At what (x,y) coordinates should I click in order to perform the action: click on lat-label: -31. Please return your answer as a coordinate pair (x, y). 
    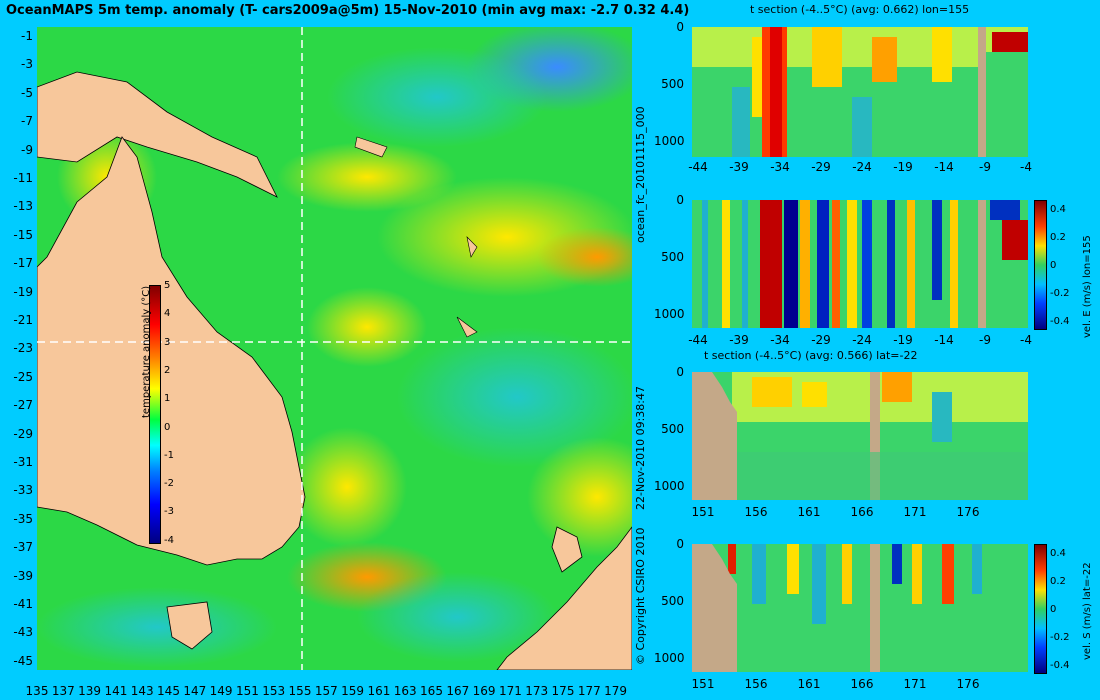
    Looking at the image, I should click on (23, 462).